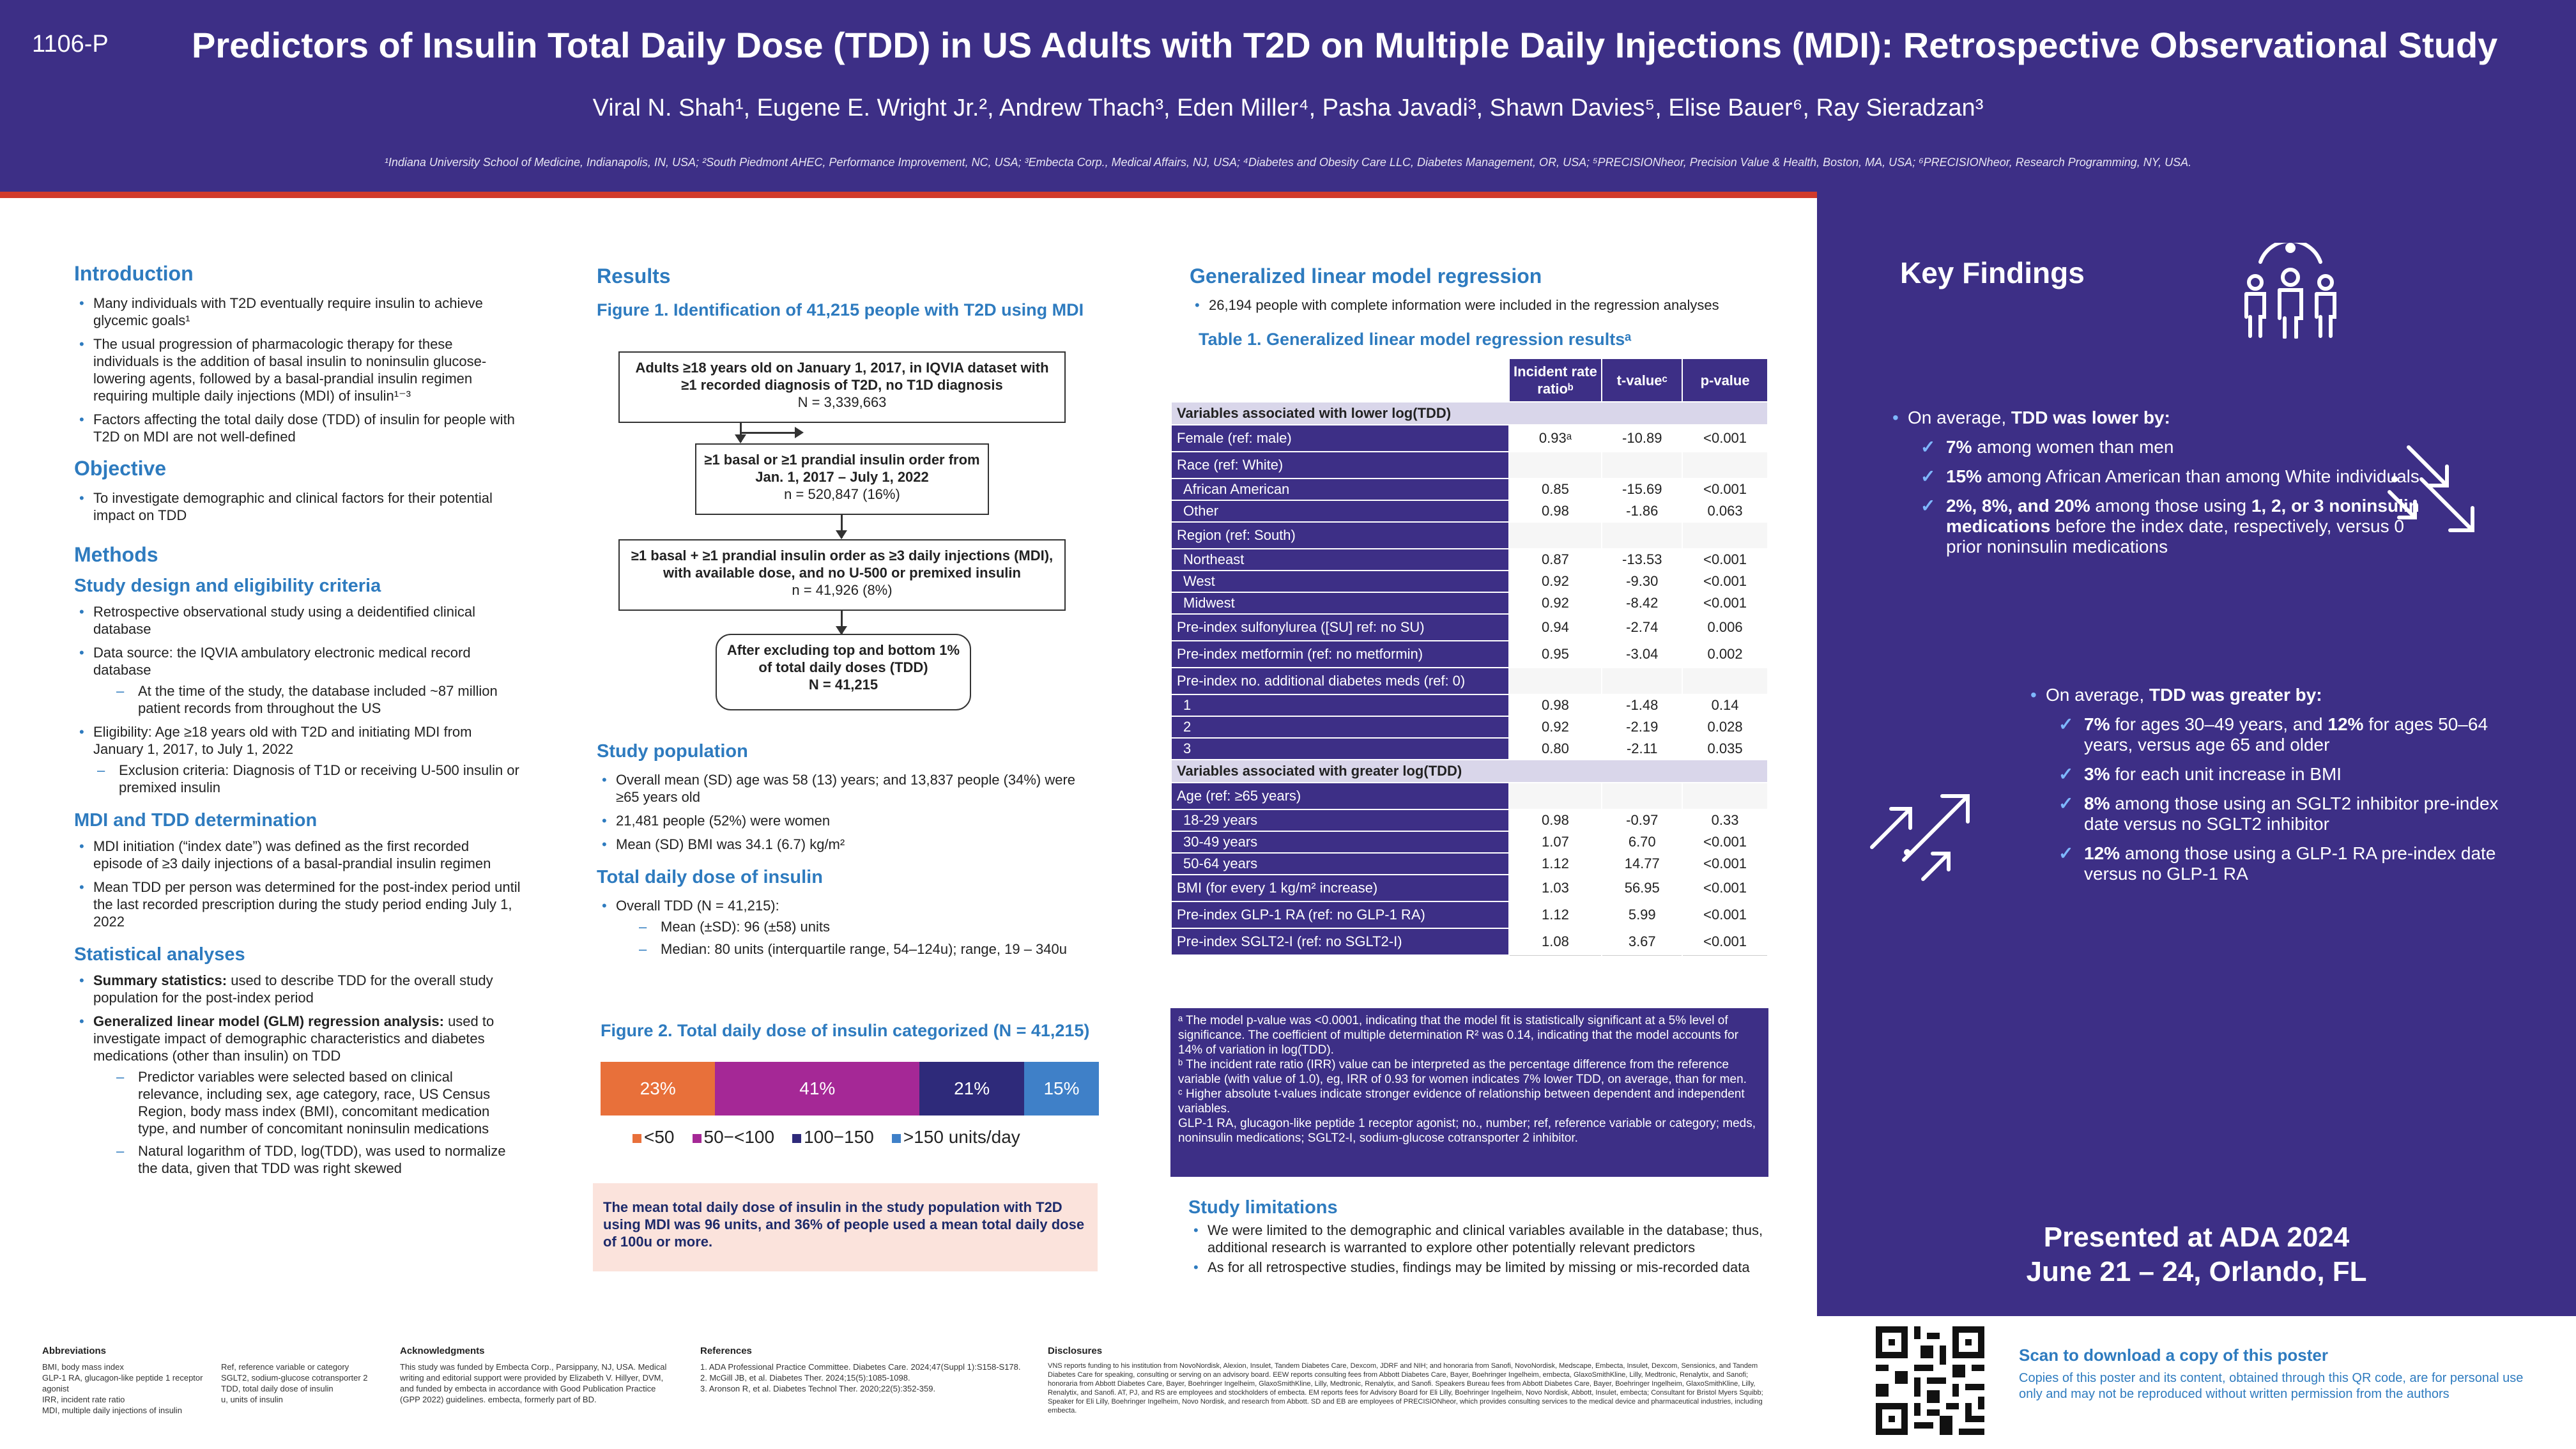 Image resolution: width=2576 pixels, height=1449 pixels. I want to click on qr-code-icon, so click(1930, 1380).